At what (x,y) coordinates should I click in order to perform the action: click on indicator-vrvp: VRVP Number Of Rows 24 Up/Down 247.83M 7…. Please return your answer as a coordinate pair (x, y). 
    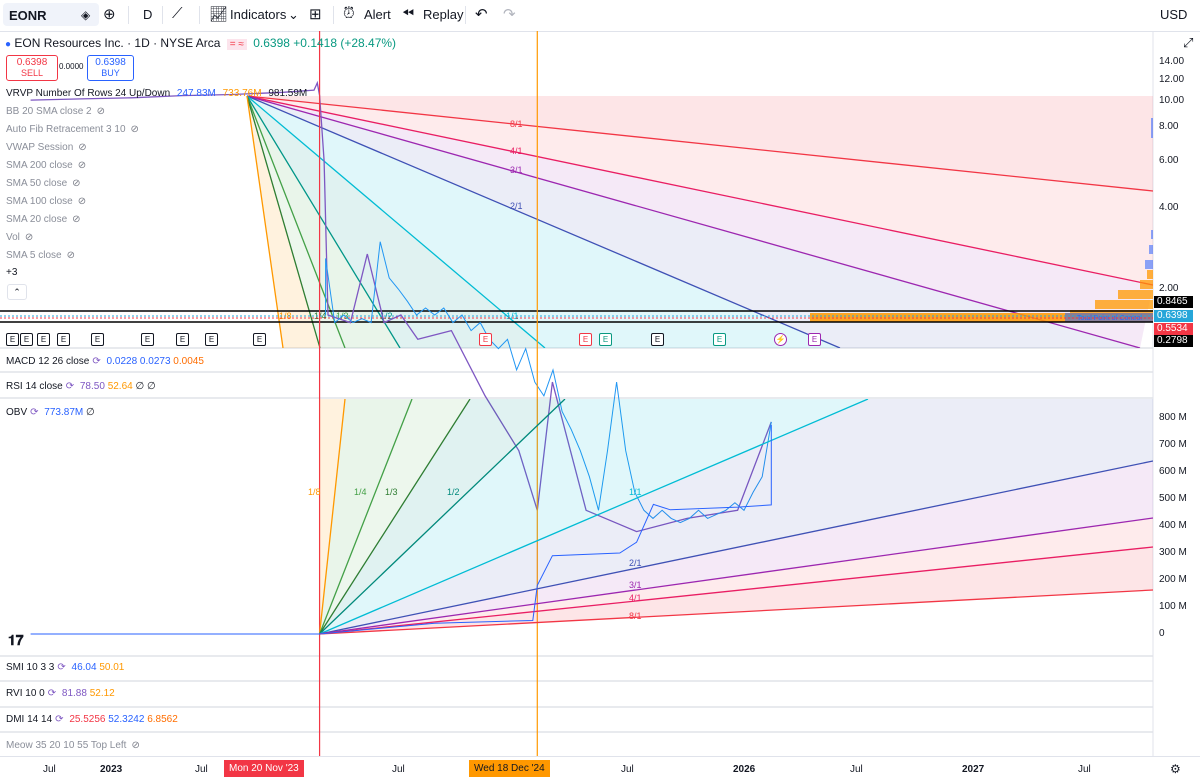
    Looking at the image, I should click on (156, 93).